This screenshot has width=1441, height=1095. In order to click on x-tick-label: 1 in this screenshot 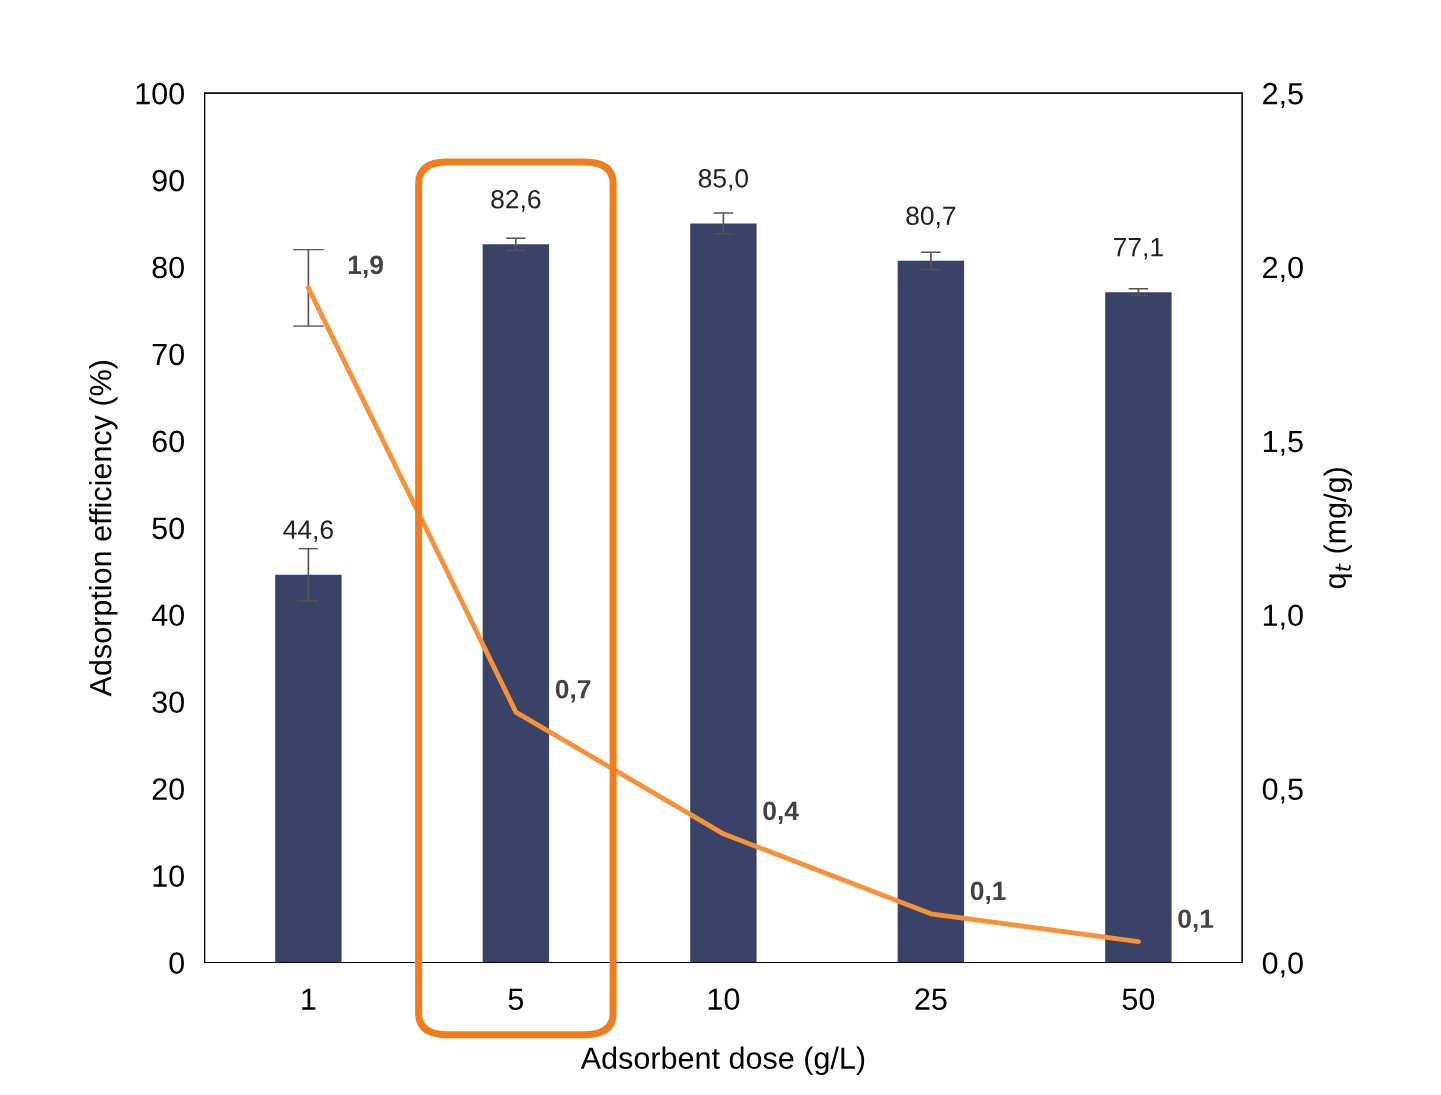, I will do `click(309, 999)`.